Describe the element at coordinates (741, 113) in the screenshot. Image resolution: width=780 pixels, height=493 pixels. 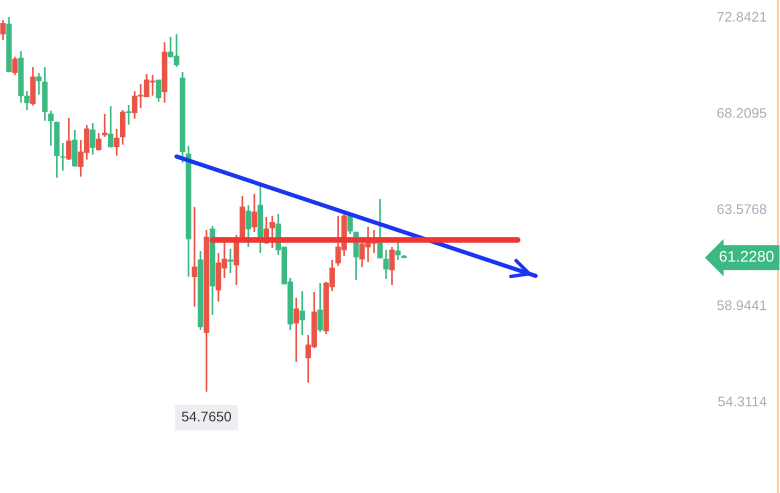
I see `y-tick-label: 68.2095` at that location.